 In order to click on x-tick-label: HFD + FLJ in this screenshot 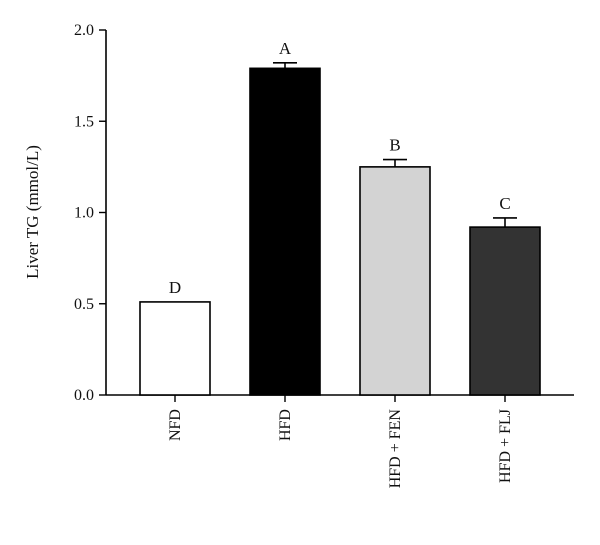, I will do `click(505, 446)`.